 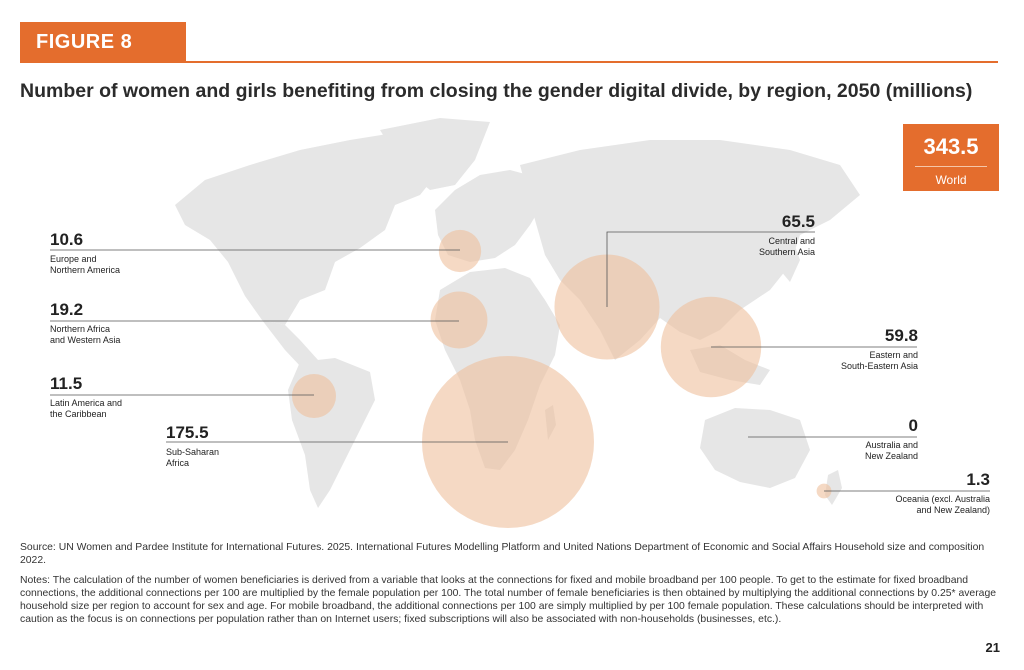 I want to click on region-label-europe-northern-america: 10.6 Europe and Northern America, so click(x=85, y=253).